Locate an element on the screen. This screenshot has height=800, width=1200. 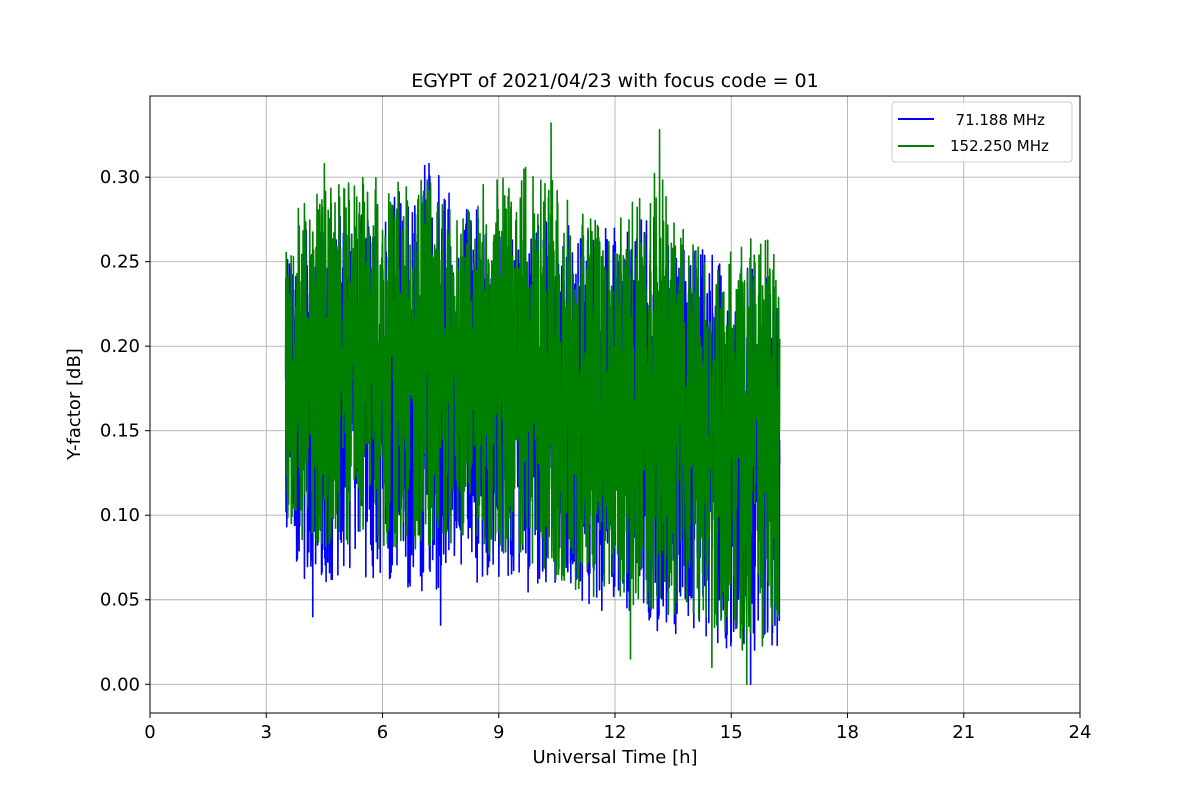
x-tick-label: 24 is located at coordinates (1080, 732).